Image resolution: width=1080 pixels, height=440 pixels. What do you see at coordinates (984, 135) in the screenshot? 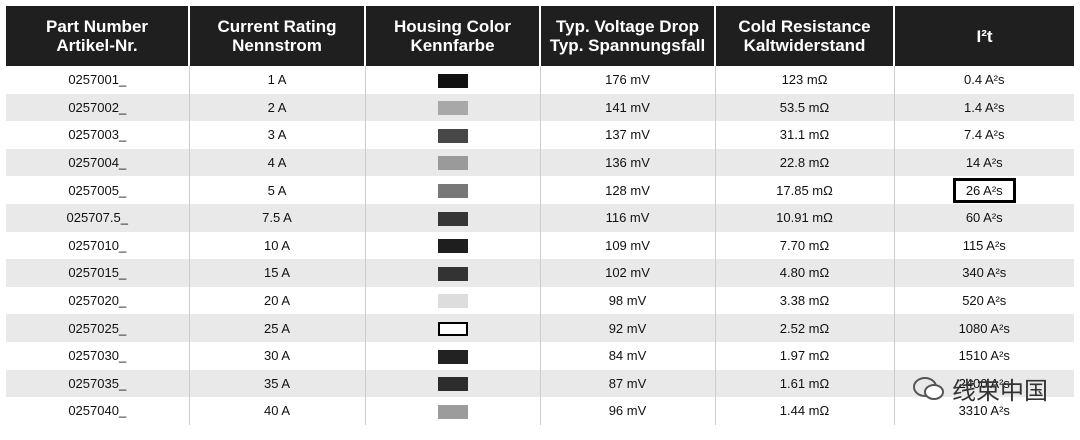
I see `cell-i2t: 7.4 A²s` at bounding box center [984, 135].